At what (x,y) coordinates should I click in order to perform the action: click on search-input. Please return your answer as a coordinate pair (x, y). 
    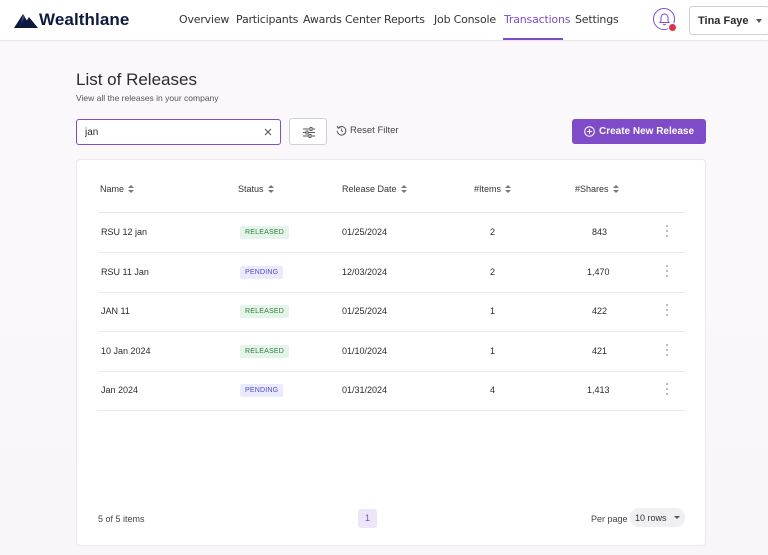
    Looking at the image, I should click on (170, 132).